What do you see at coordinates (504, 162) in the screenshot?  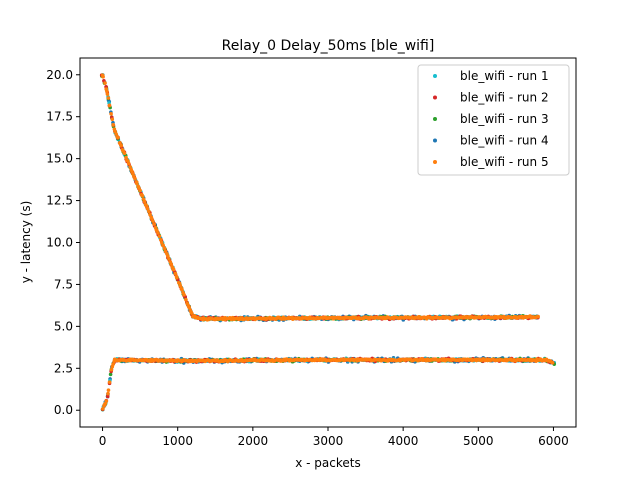 I see `legend-label: ble_wifi - run 5` at bounding box center [504, 162].